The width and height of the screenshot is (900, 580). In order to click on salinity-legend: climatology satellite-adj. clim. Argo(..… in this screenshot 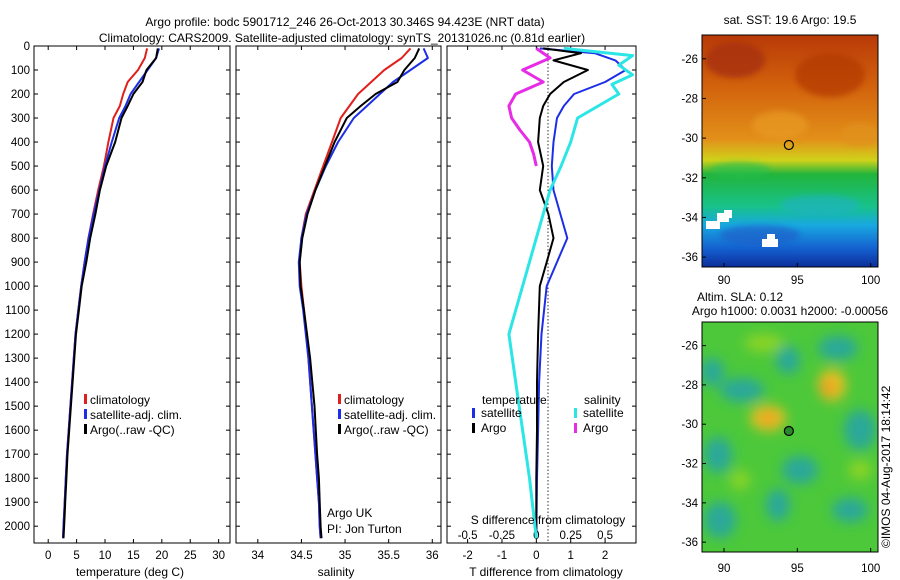, I will do `click(381, 464)`.